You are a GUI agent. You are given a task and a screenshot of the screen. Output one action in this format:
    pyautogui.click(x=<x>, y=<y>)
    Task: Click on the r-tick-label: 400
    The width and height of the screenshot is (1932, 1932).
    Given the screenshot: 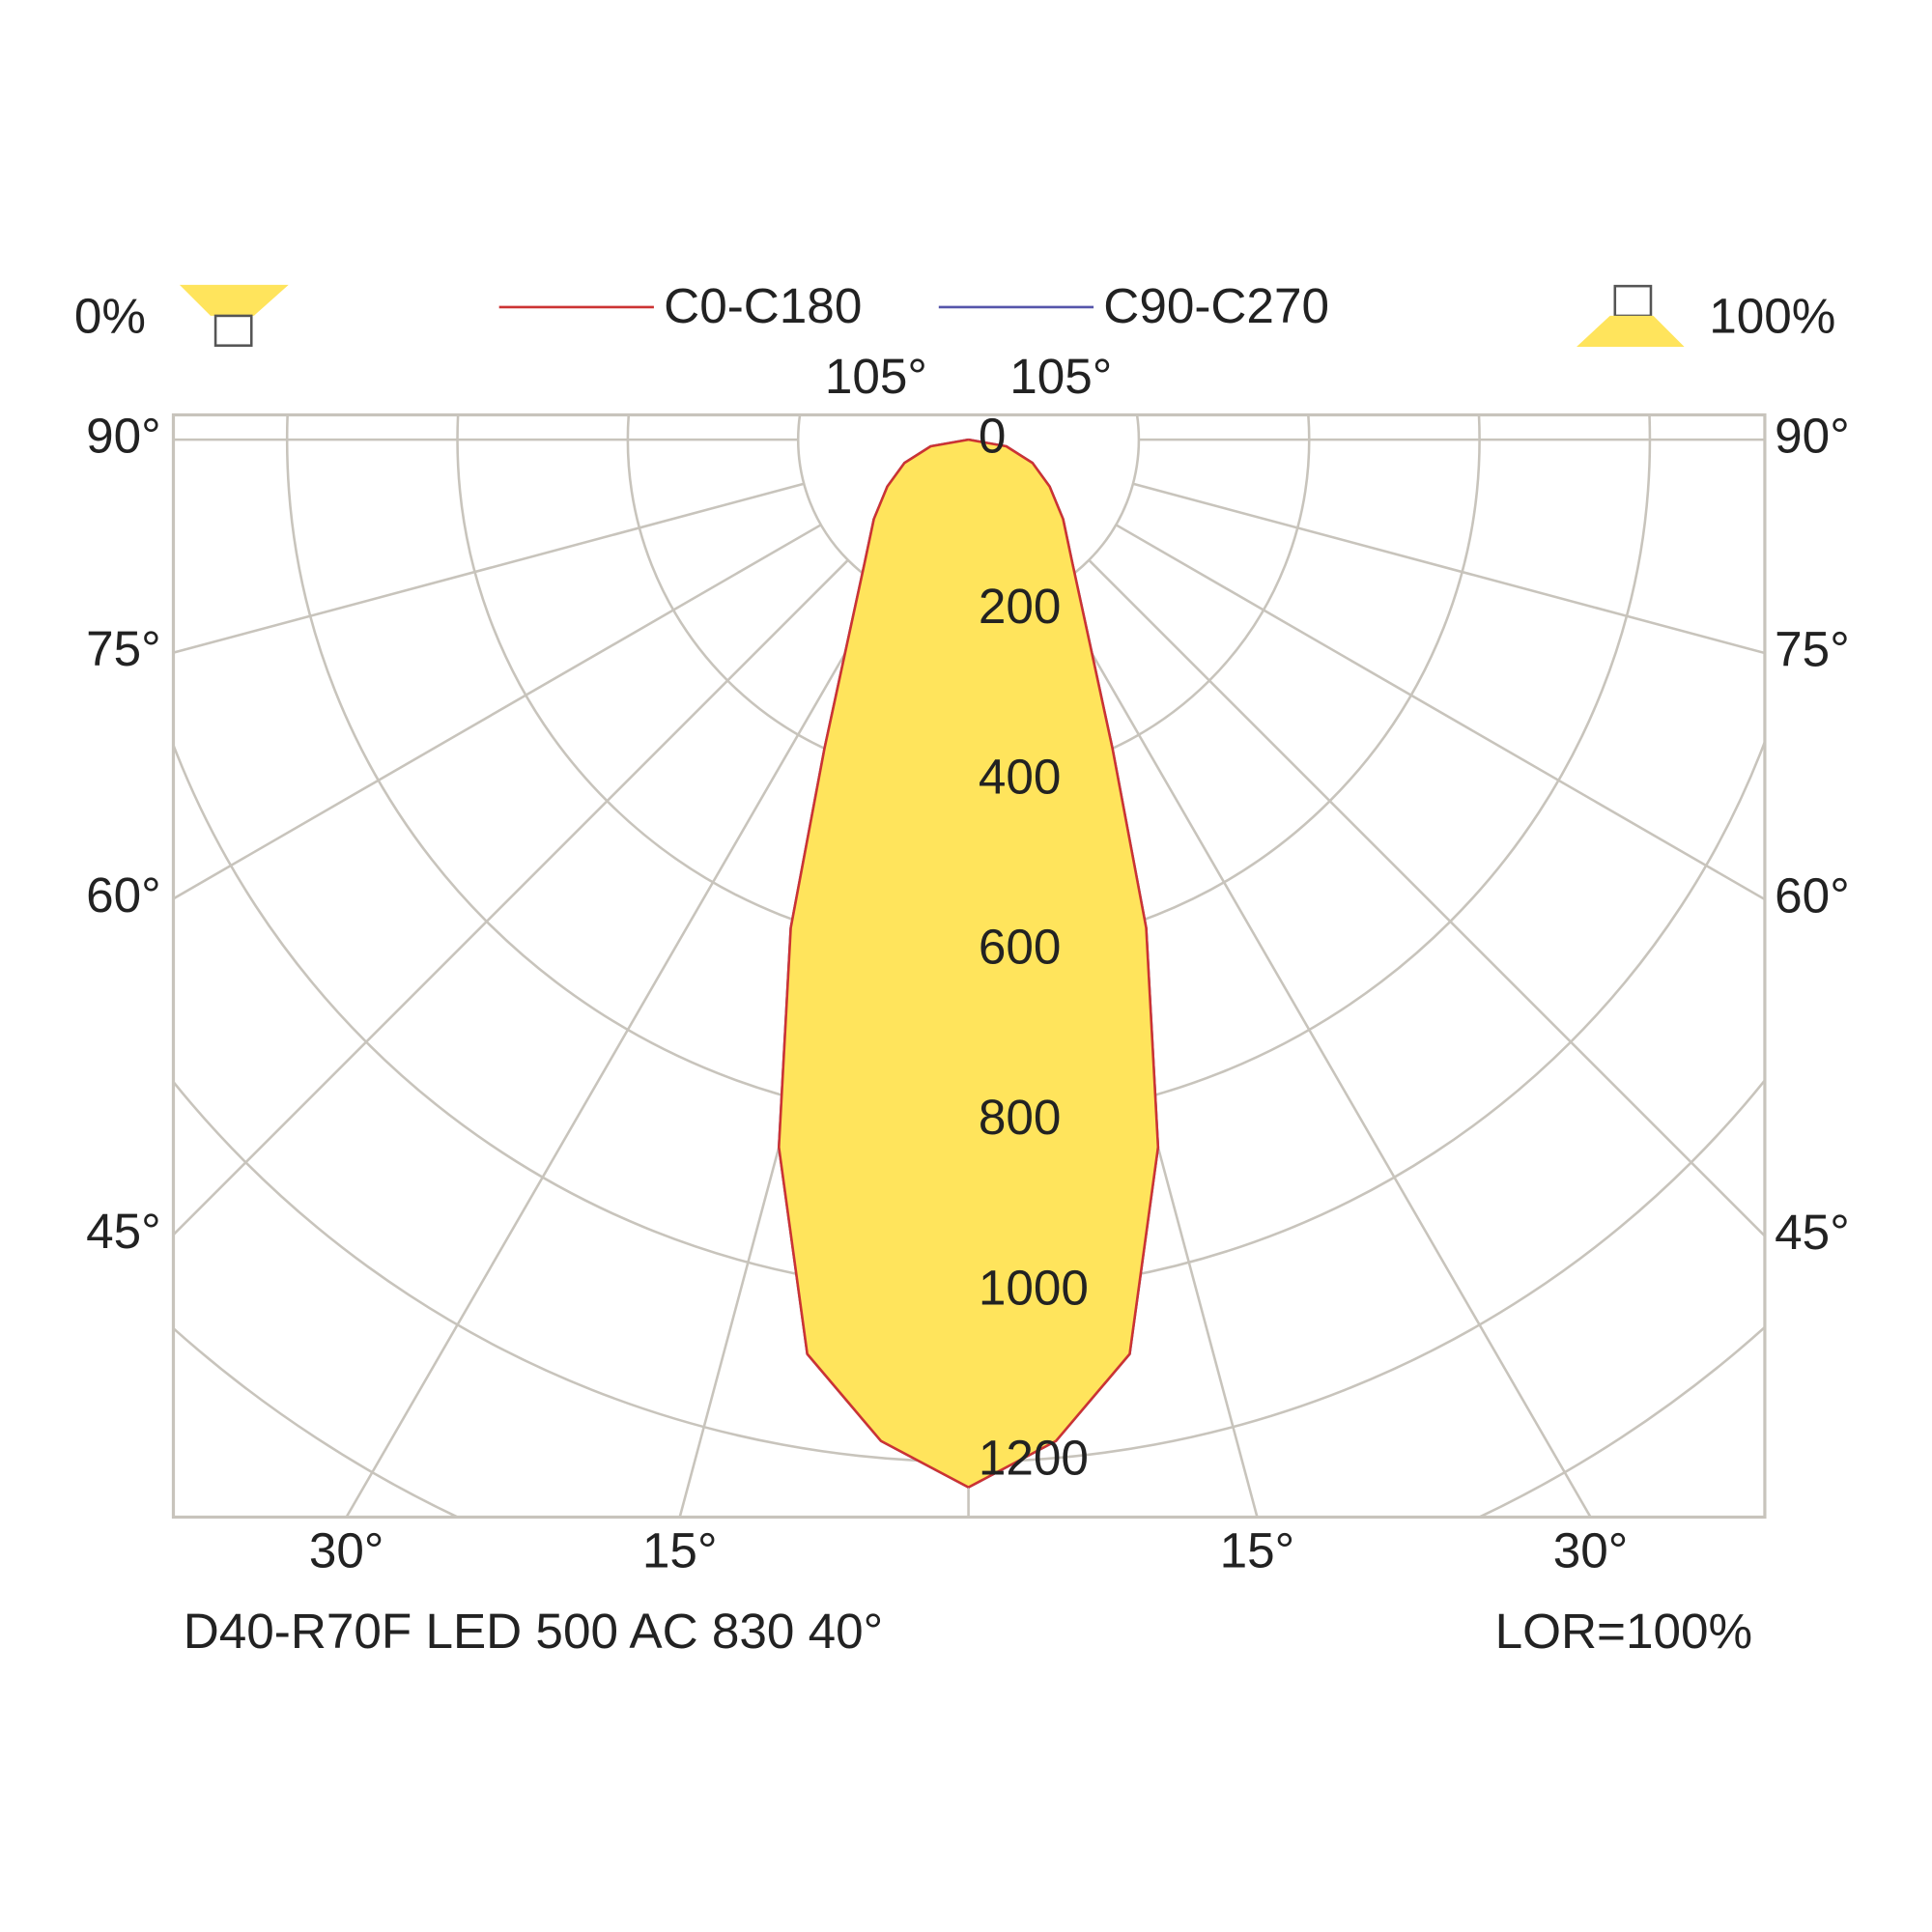 What is the action you would take?
    pyautogui.click(x=1021, y=776)
    